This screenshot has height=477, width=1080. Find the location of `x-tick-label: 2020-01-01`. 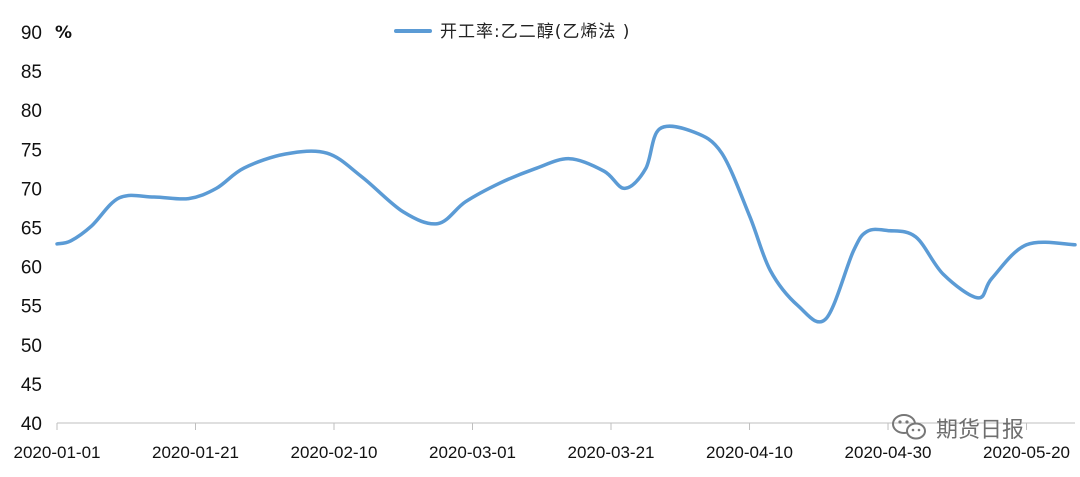

x-tick-label: 2020-01-01 is located at coordinates (57, 452).